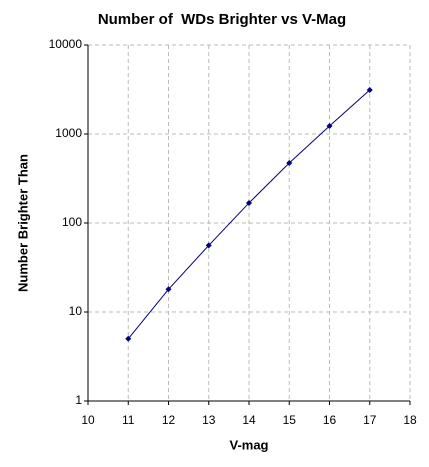 The height and width of the screenshot is (467, 429). What do you see at coordinates (128, 420) in the screenshot?
I see `x-tick-label: 11` at bounding box center [128, 420].